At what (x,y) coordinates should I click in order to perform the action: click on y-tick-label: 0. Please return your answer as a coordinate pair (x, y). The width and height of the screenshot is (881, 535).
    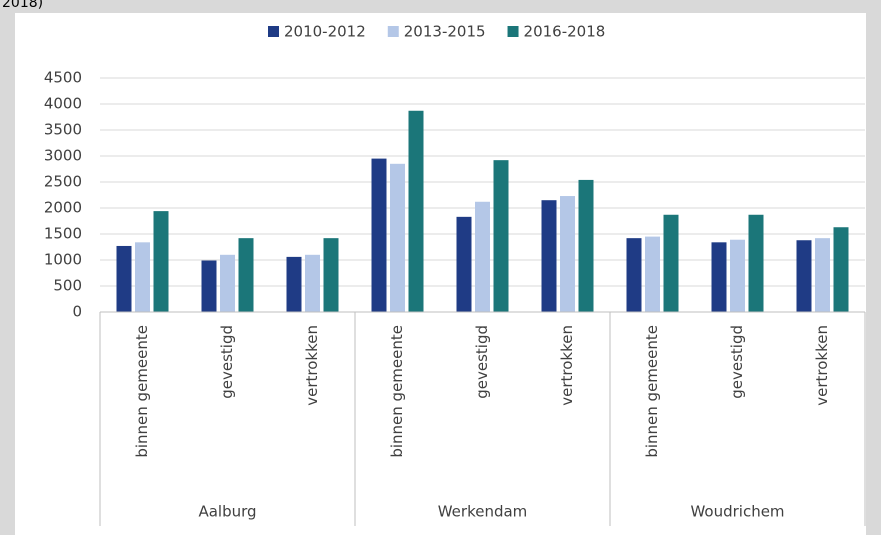
    Looking at the image, I should click on (77, 312).